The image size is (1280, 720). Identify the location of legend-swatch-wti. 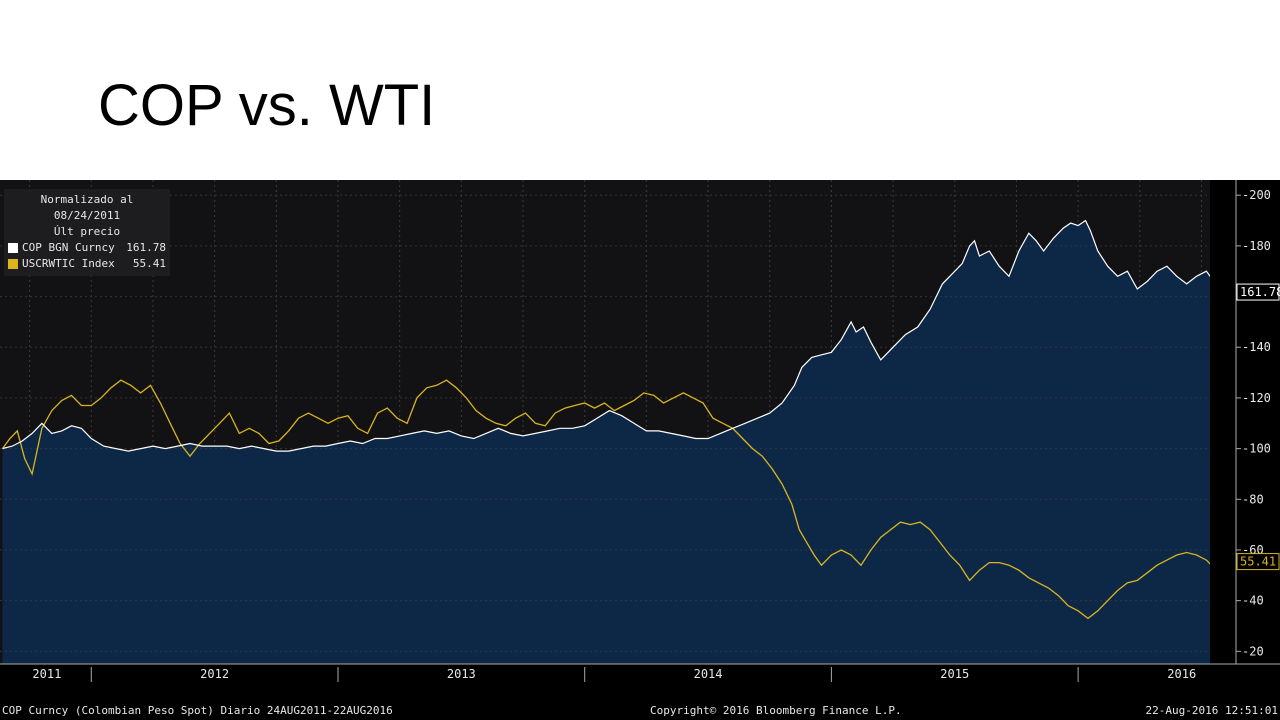
(13, 264).